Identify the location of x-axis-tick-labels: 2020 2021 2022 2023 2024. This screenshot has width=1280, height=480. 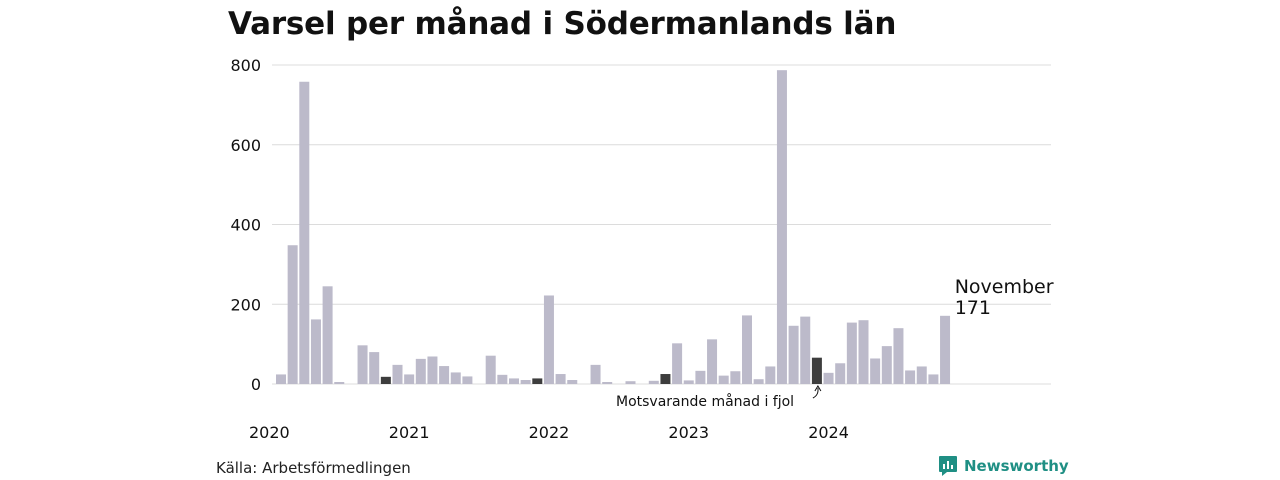
(549, 432).